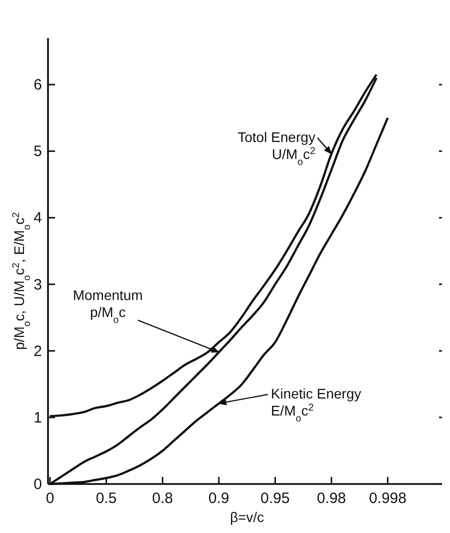 The width and height of the screenshot is (450, 533). Describe the element at coordinates (38, 417) in the screenshot. I see `y-tick-label: 1` at that location.